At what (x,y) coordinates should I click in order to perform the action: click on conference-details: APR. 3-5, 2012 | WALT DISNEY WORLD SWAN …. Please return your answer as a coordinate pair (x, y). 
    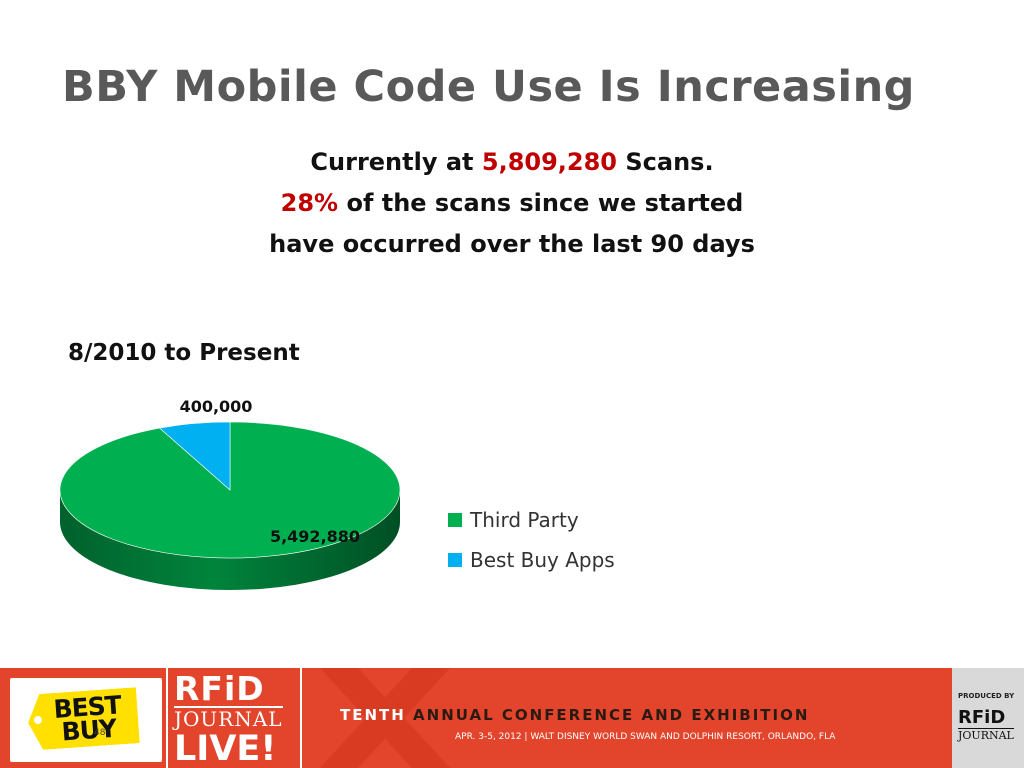
    Looking at the image, I should click on (645, 737).